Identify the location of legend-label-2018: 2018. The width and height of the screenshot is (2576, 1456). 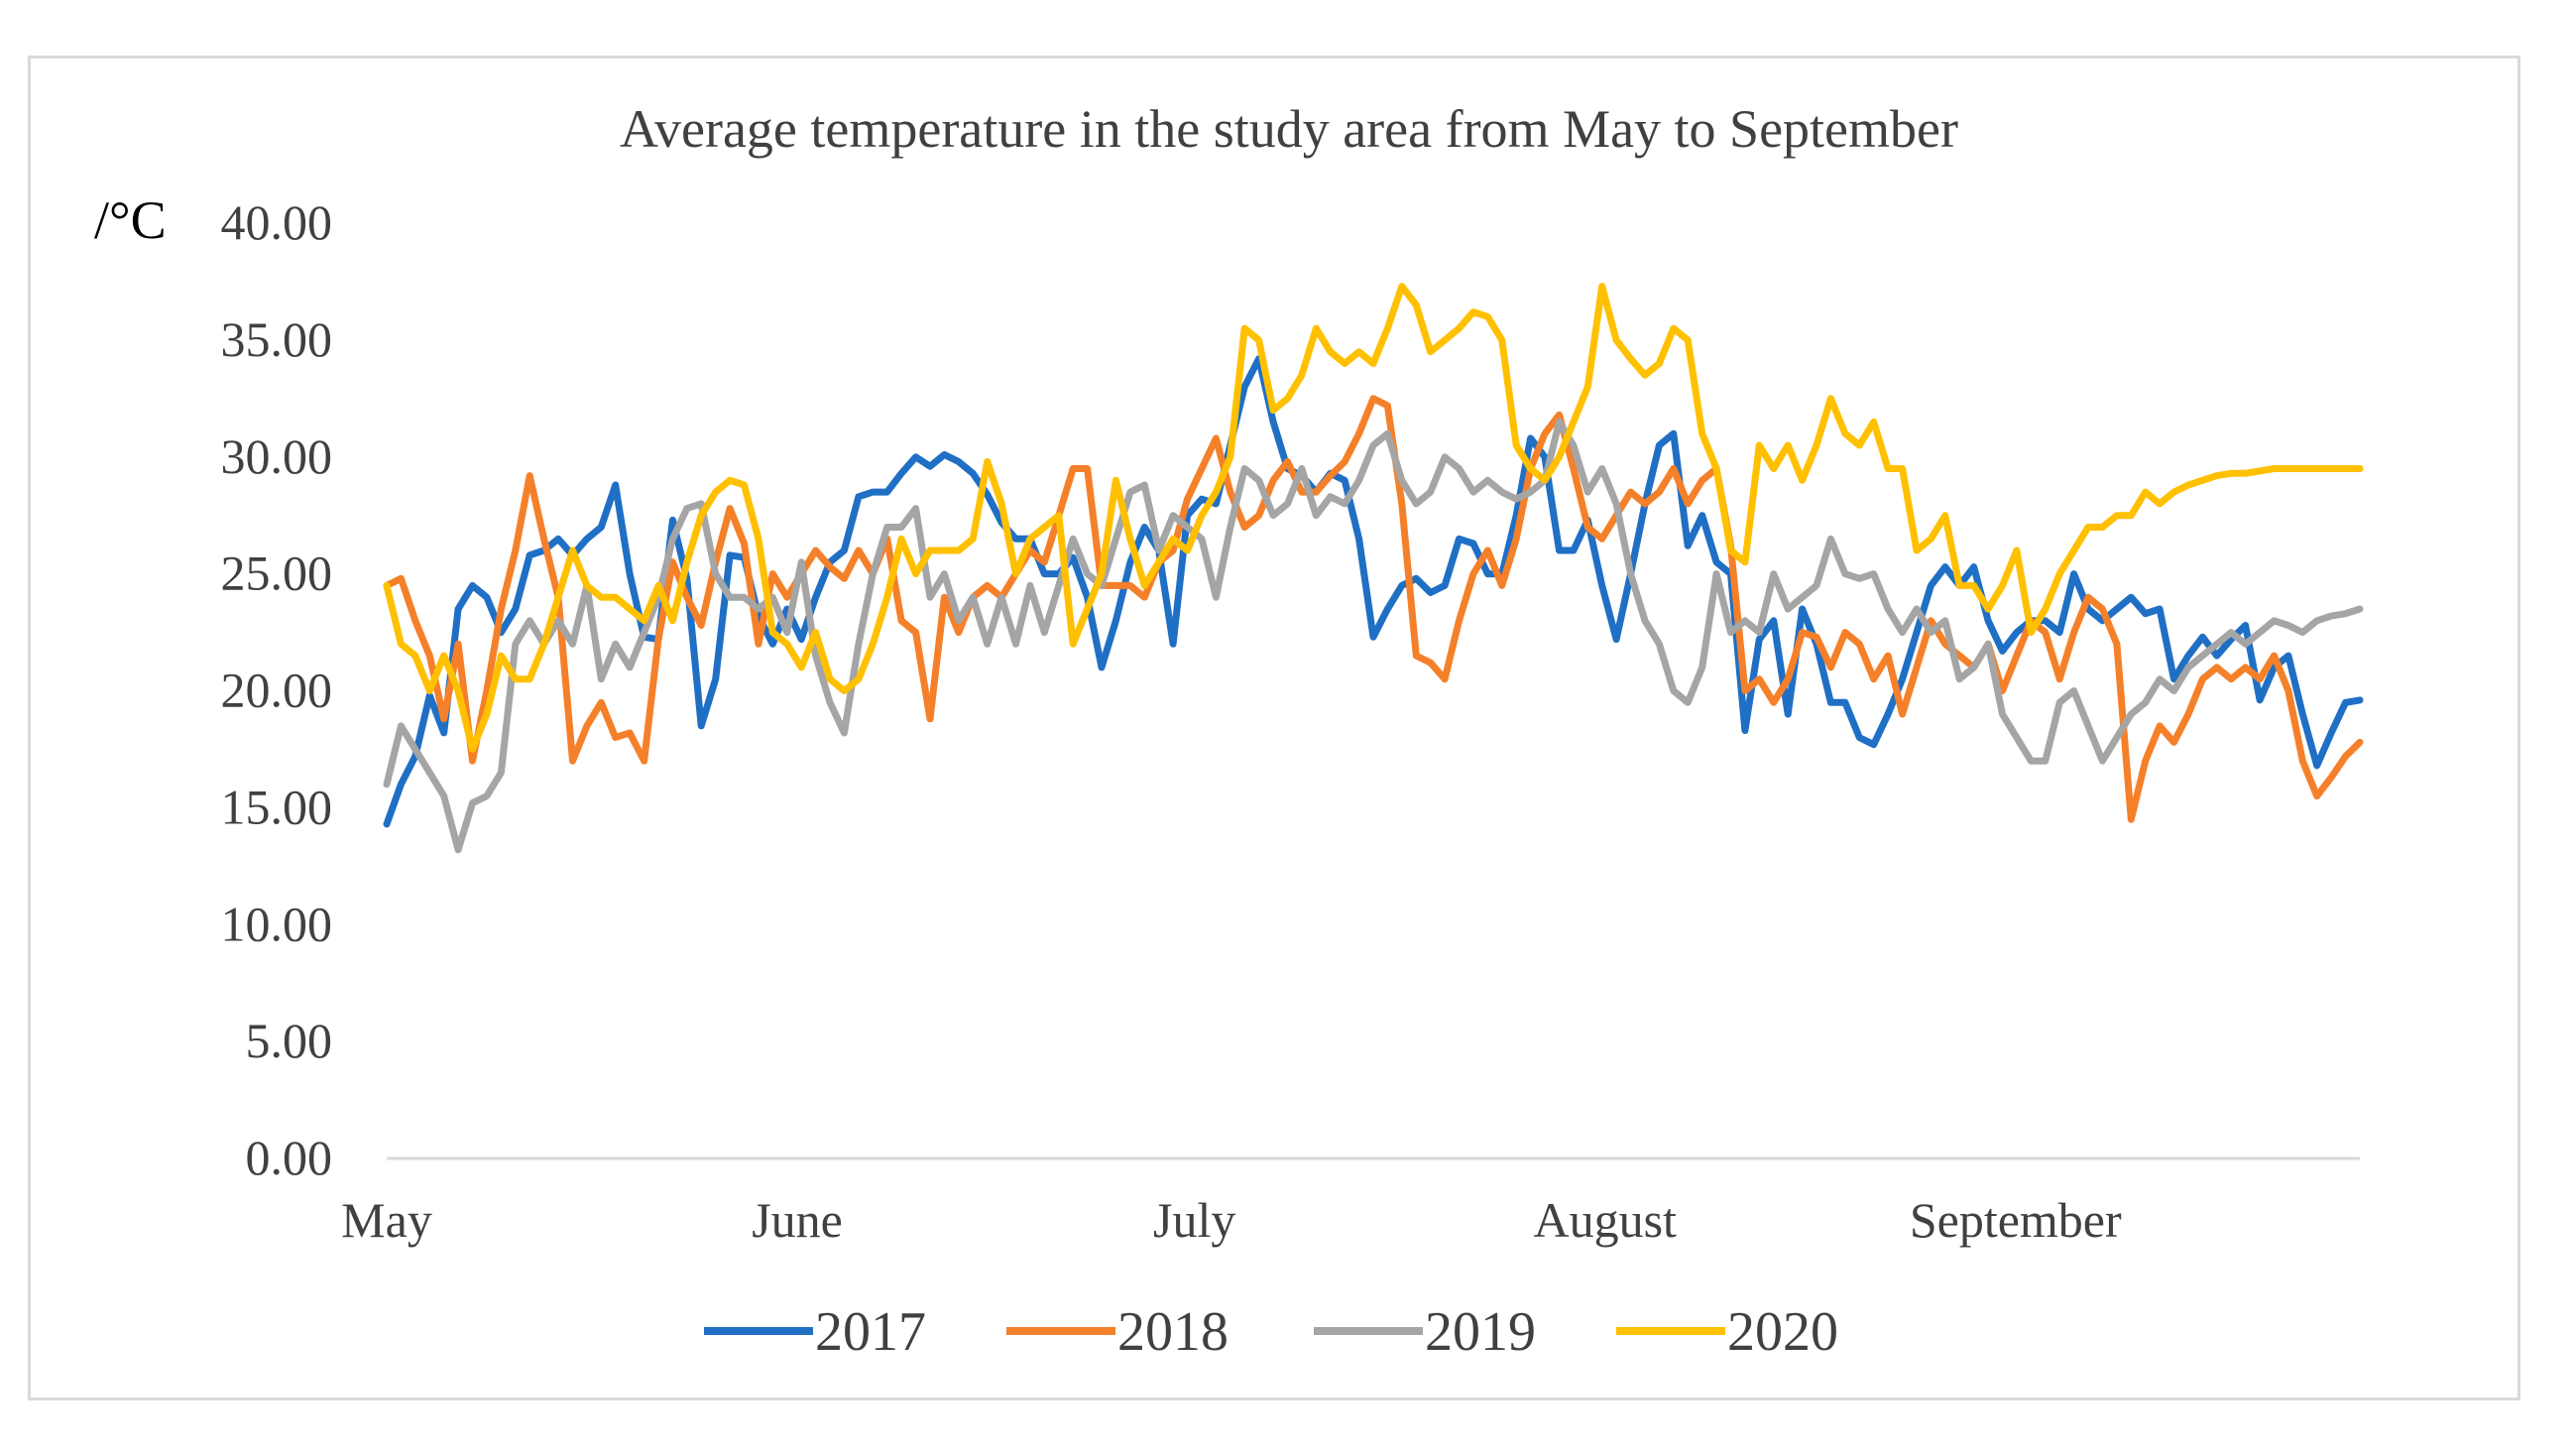
(1173, 1332).